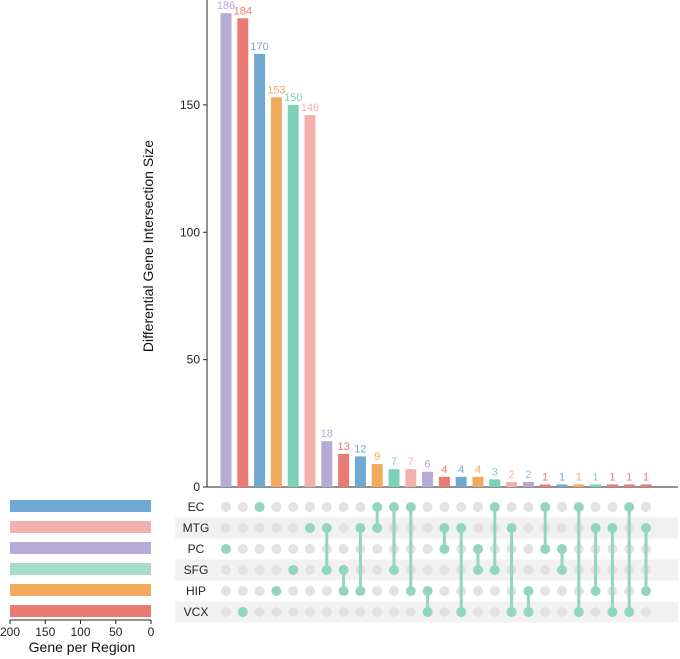  I want to click on set-label: PC, so click(196, 549).